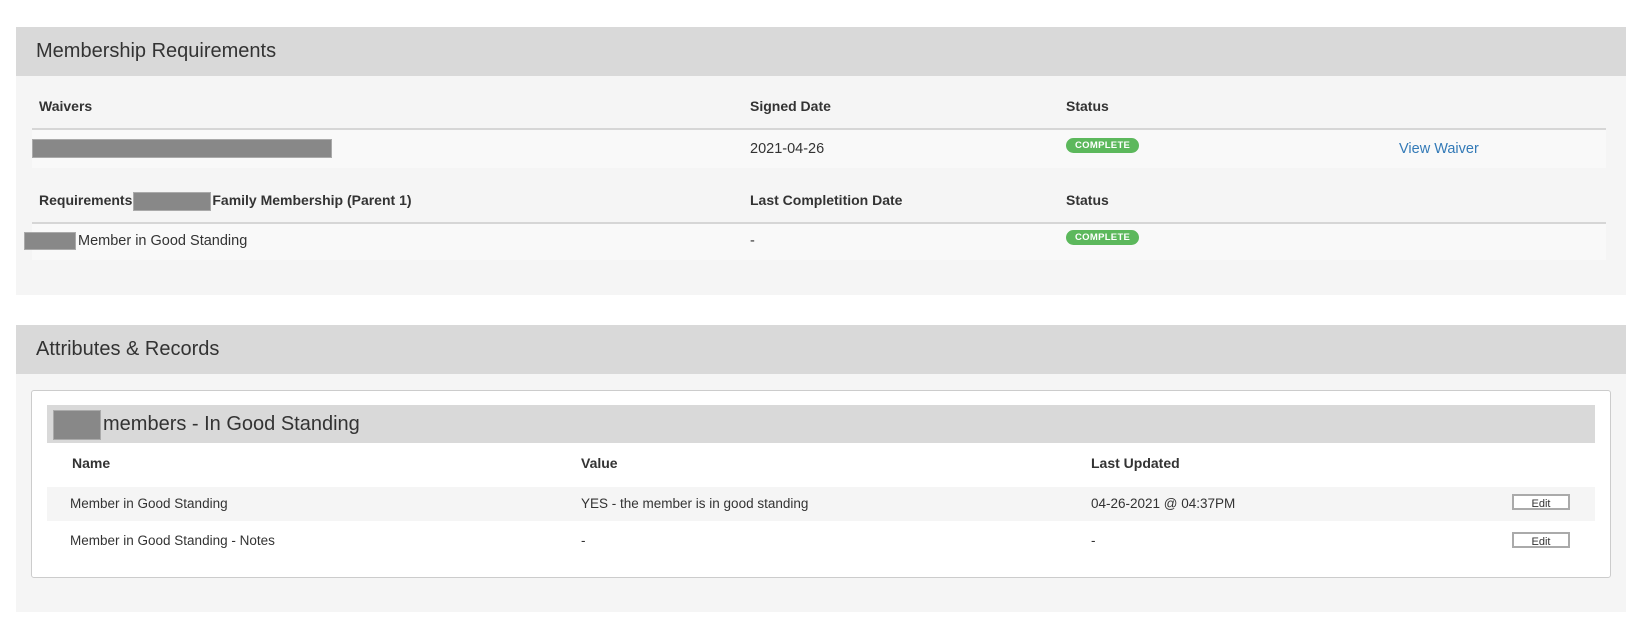  Describe the element at coordinates (821, 349) in the screenshot. I see `panel-title: Attributes & Records` at that location.